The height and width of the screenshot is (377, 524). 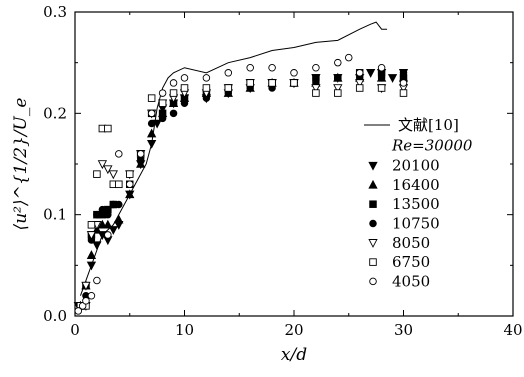 What do you see at coordinates (416, 204) in the screenshot?
I see `legend-label: 13500` at bounding box center [416, 204].